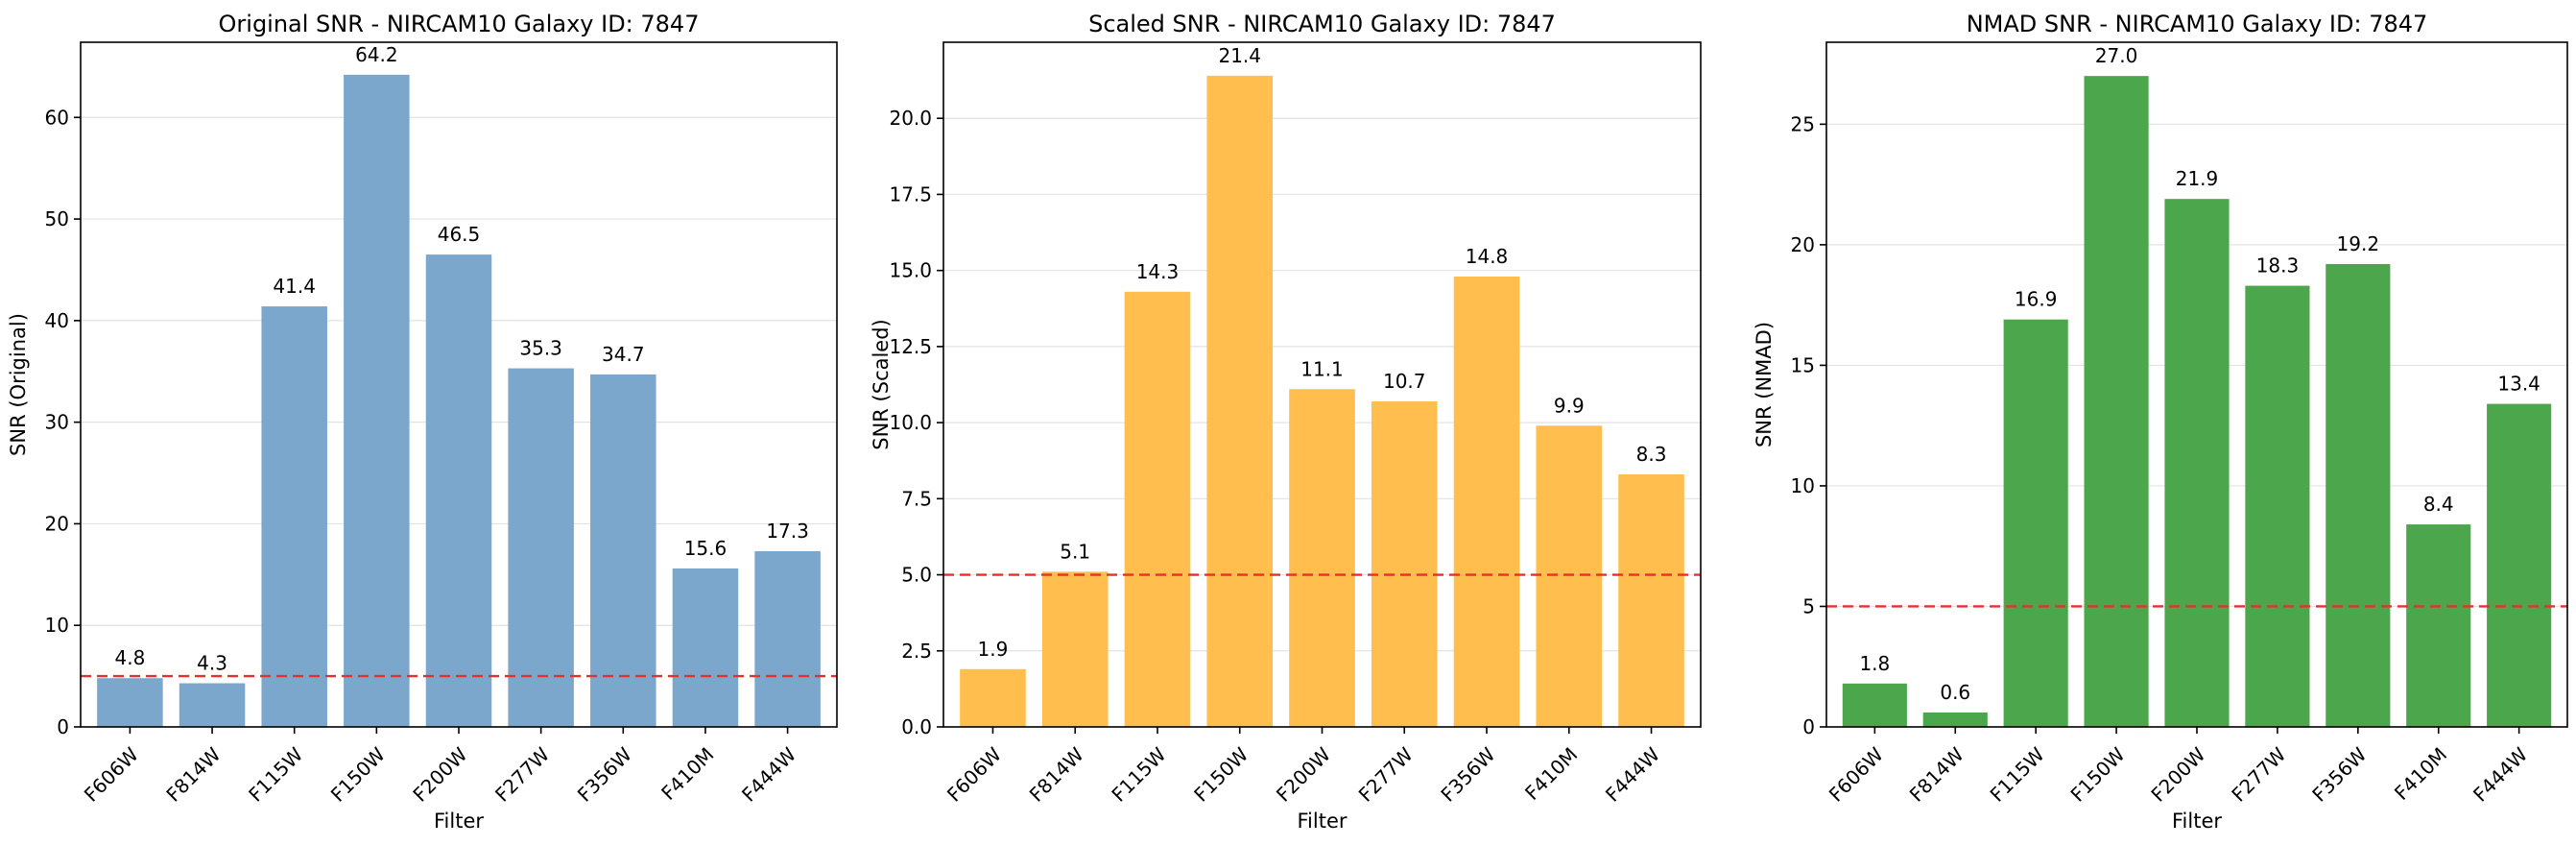 This screenshot has width=2576, height=846. What do you see at coordinates (57, 218) in the screenshot?
I see `y-tick-label: 50` at bounding box center [57, 218].